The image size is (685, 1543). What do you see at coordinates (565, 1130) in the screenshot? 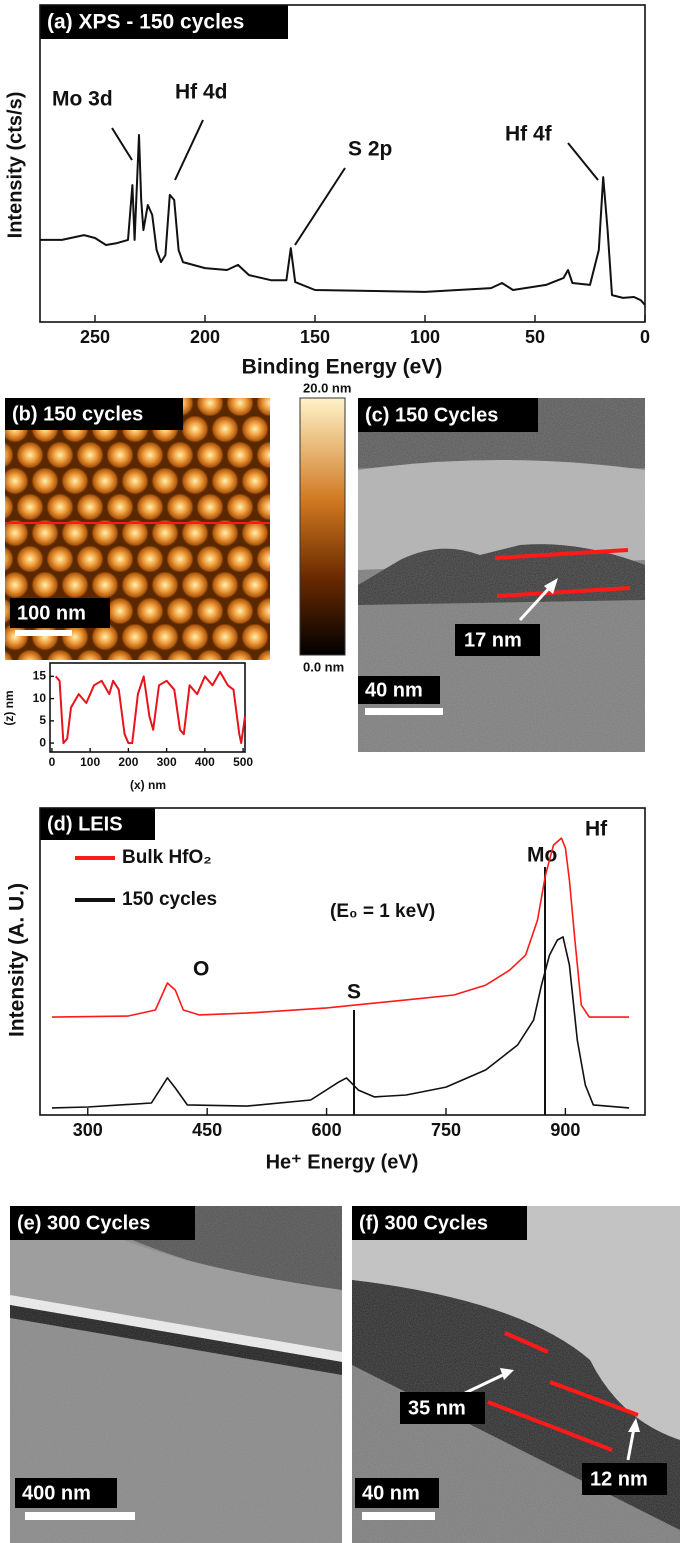
I see `x-tick-label: 900` at bounding box center [565, 1130].